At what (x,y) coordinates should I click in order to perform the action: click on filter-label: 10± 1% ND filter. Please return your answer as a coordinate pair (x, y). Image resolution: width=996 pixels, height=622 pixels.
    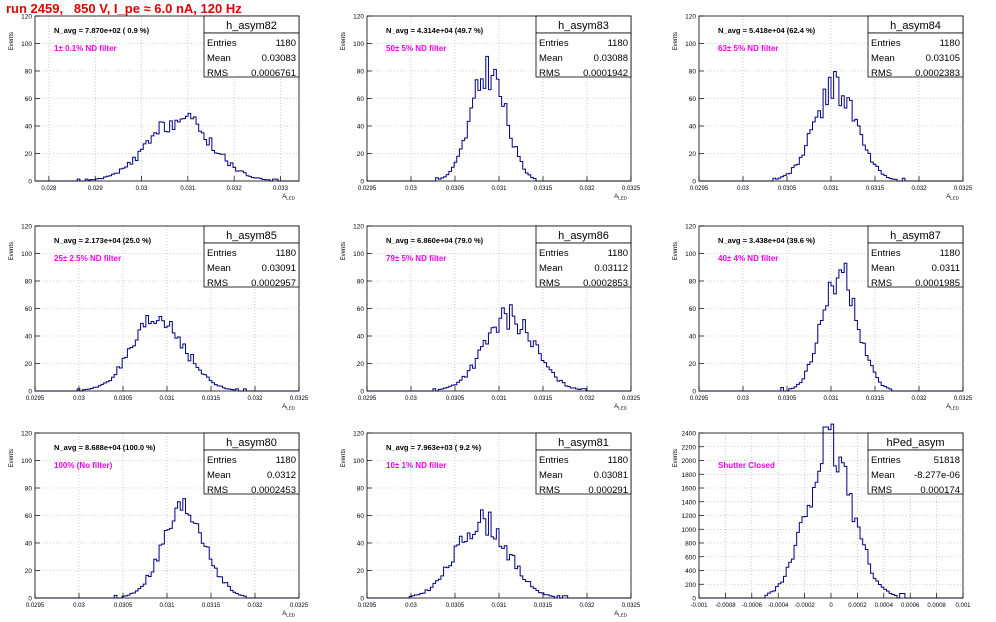
    Looking at the image, I should click on (416, 465).